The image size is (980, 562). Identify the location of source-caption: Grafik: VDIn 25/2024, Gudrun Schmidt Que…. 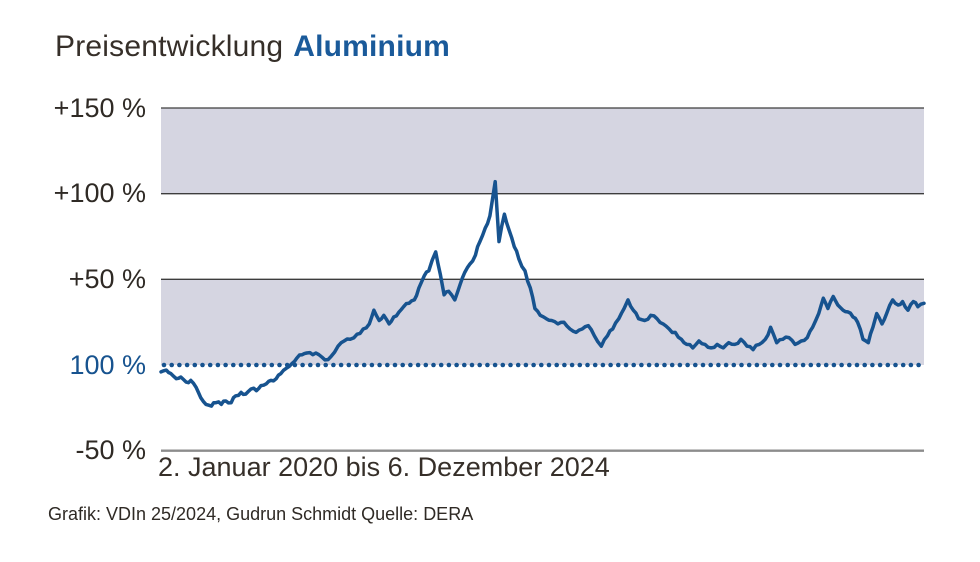
(261, 514).